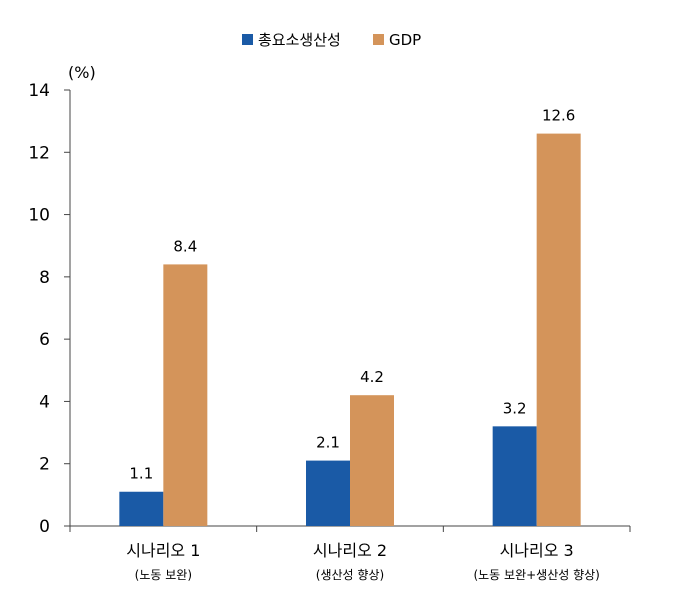 This screenshot has height=599, width=691. What do you see at coordinates (247, 39) in the screenshot?
I see `legend-swatch-tfp` at bounding box center [247, 39].